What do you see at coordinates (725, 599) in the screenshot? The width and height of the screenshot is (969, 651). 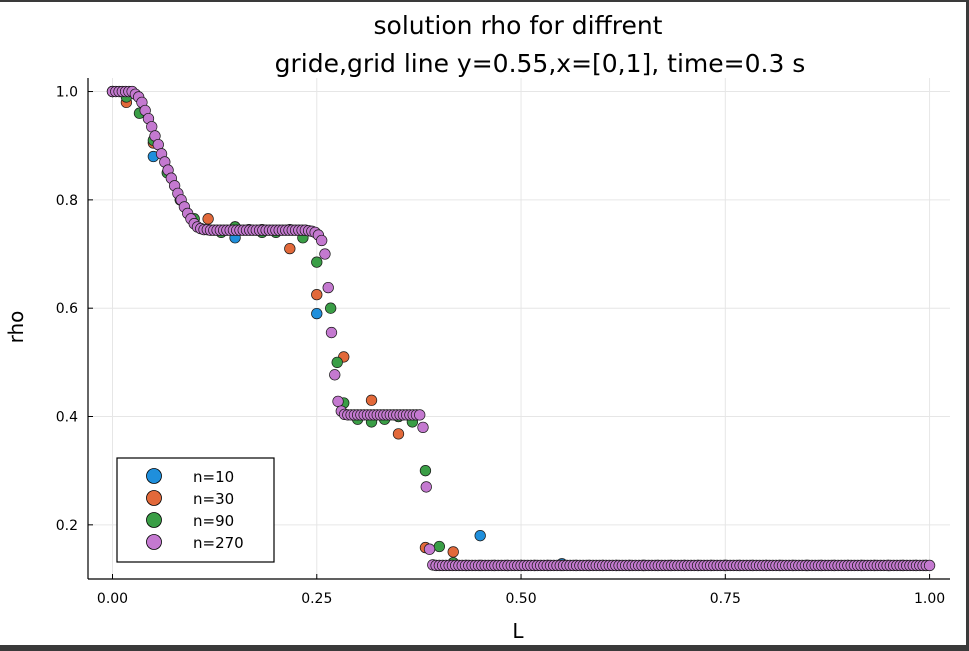 I see `x-tick-label: 0.75` at bounding box center [725, 599].